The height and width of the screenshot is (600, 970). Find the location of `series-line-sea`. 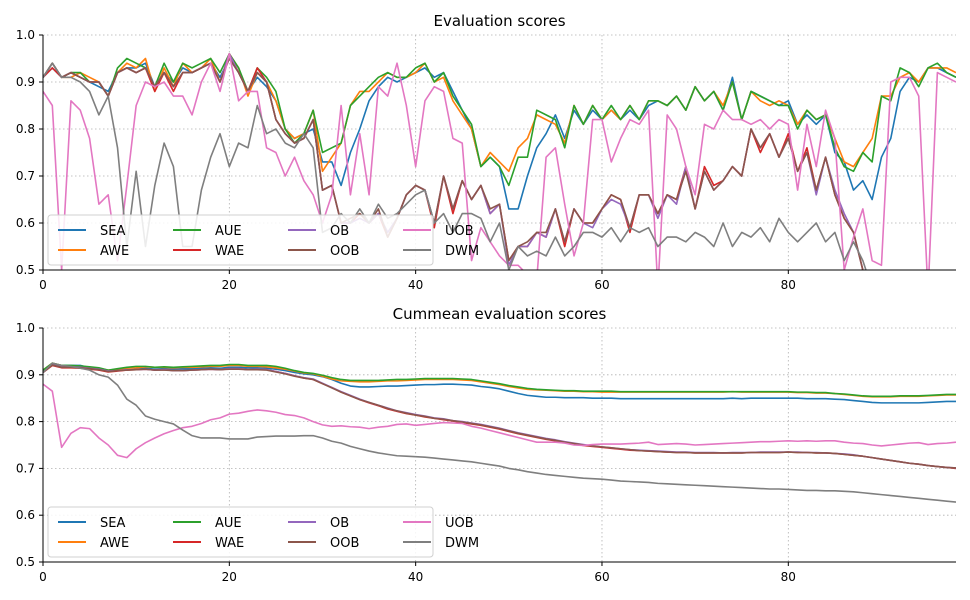

series-line-sea is located at coordinates (499, 384).